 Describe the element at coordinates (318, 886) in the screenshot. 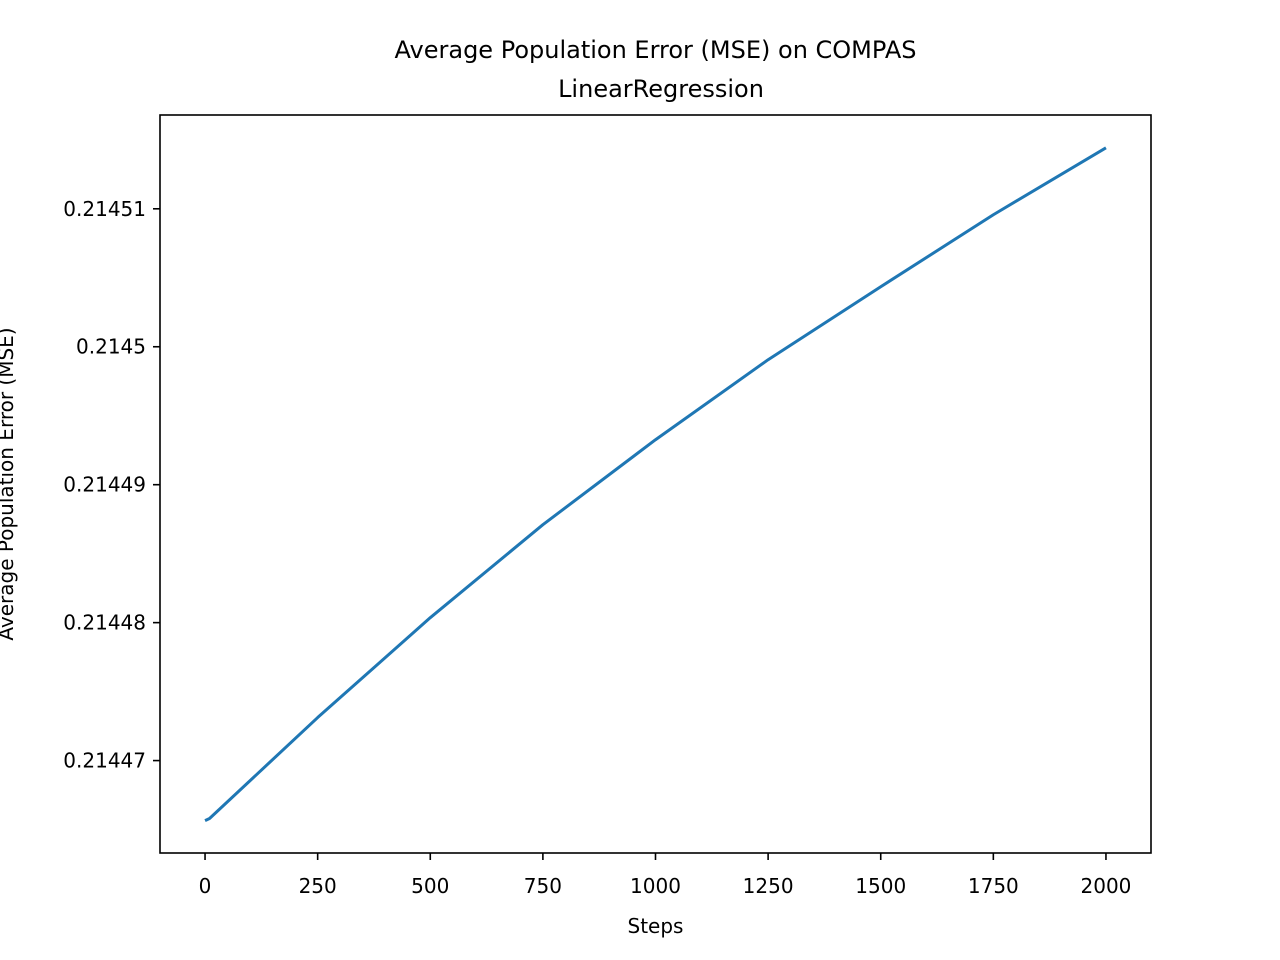

I see `x-tick-label: 250` at that location.